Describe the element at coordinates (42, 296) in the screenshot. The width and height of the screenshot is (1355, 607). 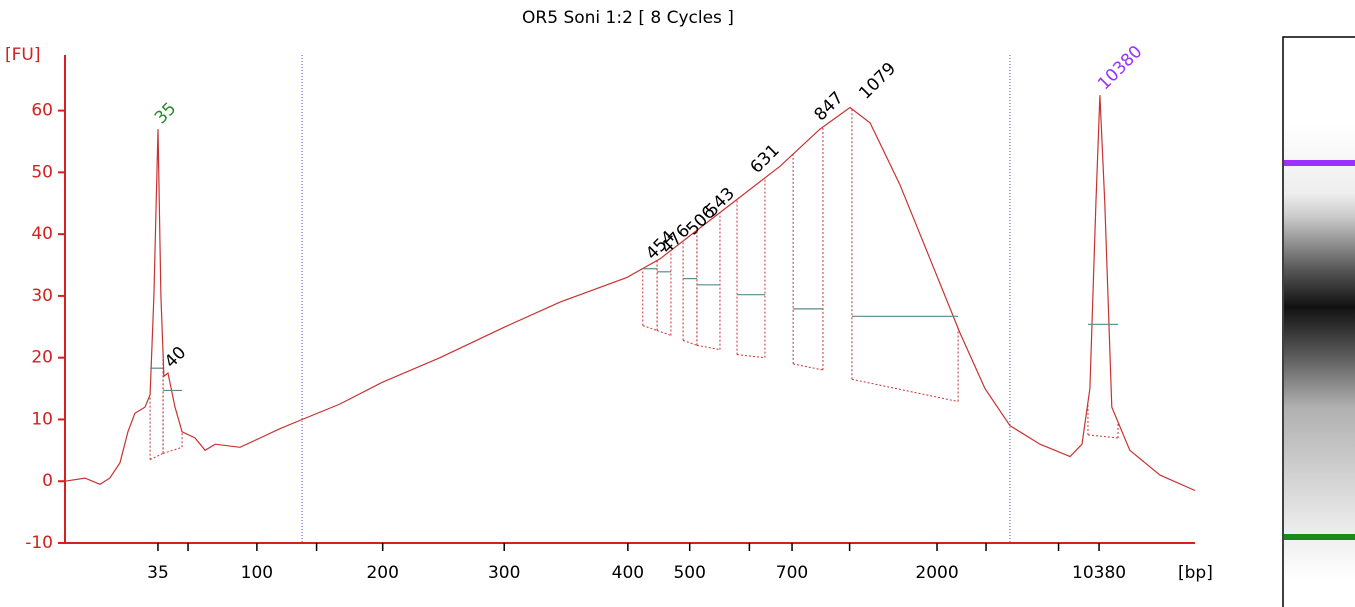
I see `y-tick-label: 30` at that location.